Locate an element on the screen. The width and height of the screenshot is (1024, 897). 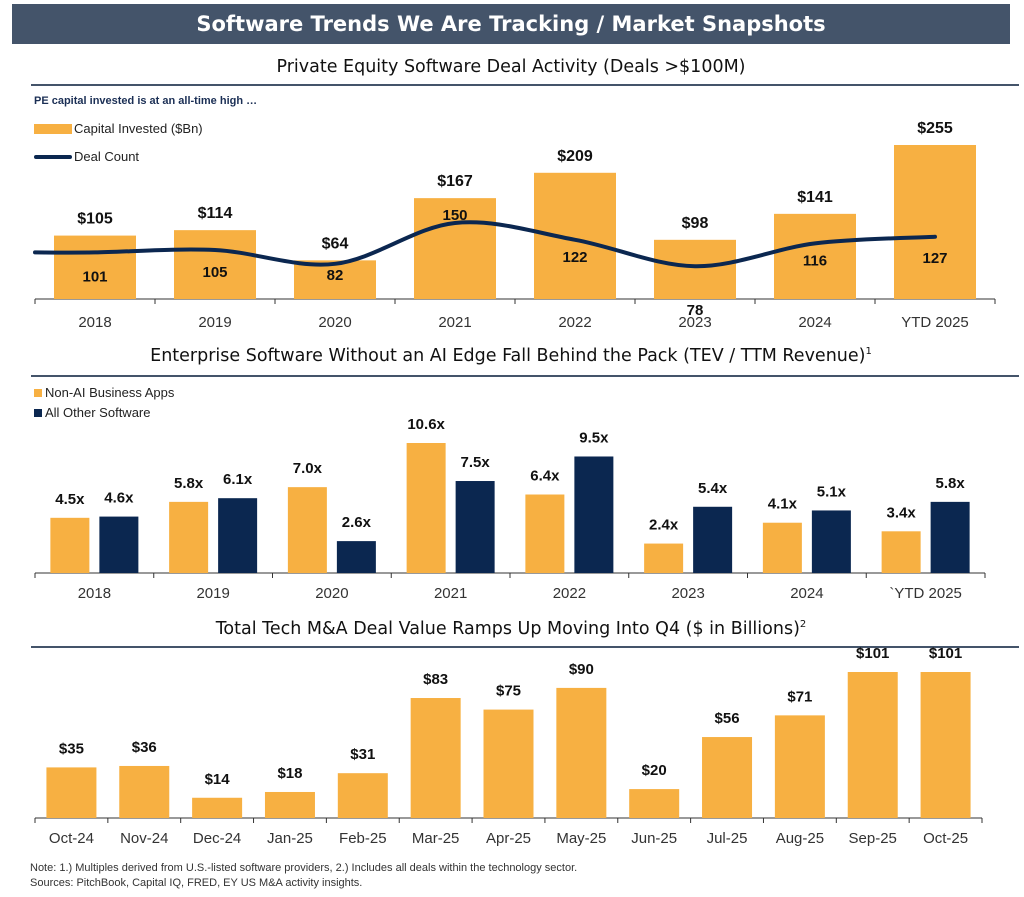
legend-non-ai-label: Non-AI Business Apps is located at coordinates (110, 392).